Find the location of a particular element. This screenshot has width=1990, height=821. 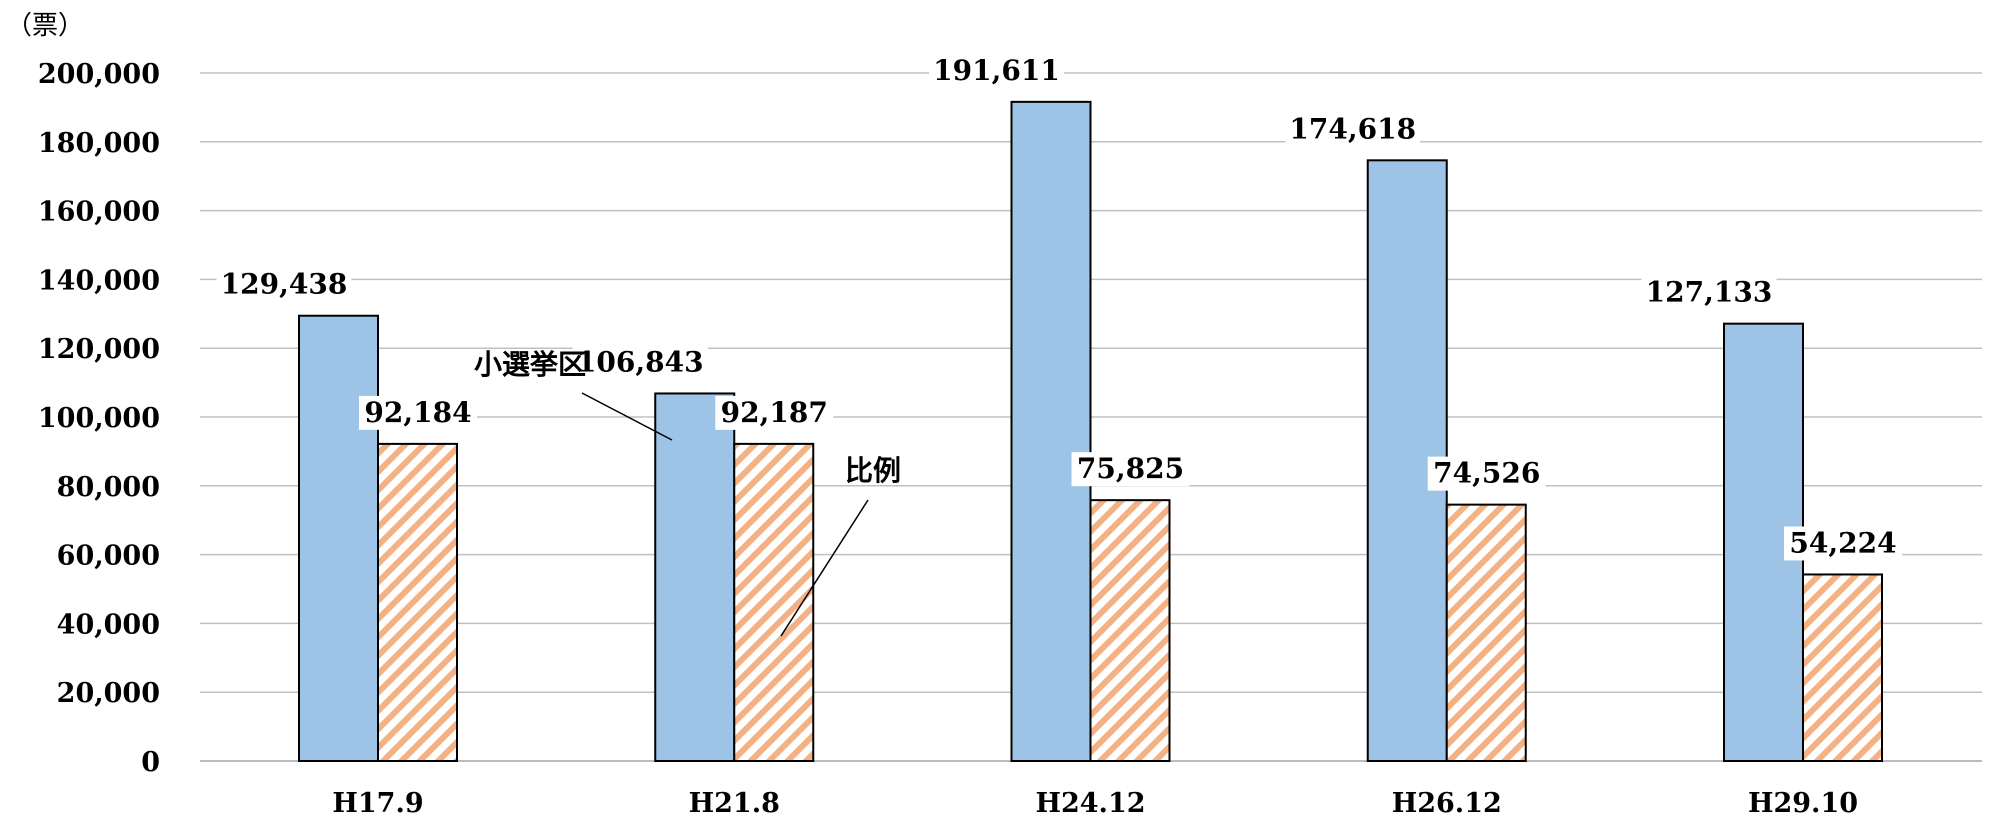

x-axis-category-labels: H17.9 H21.8 H24.12 H26.12 H29.10 is located at coordinates (1095, 803).